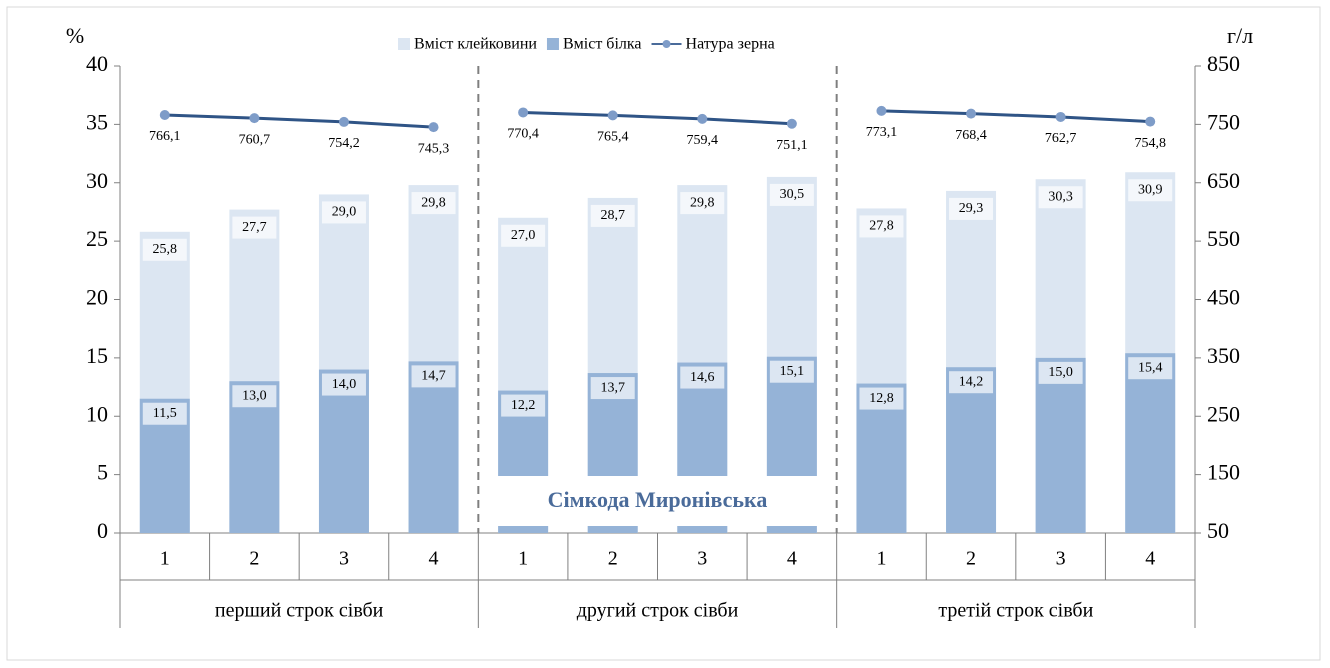  I want to click on bar-label: 29,3, so click(971, 208).